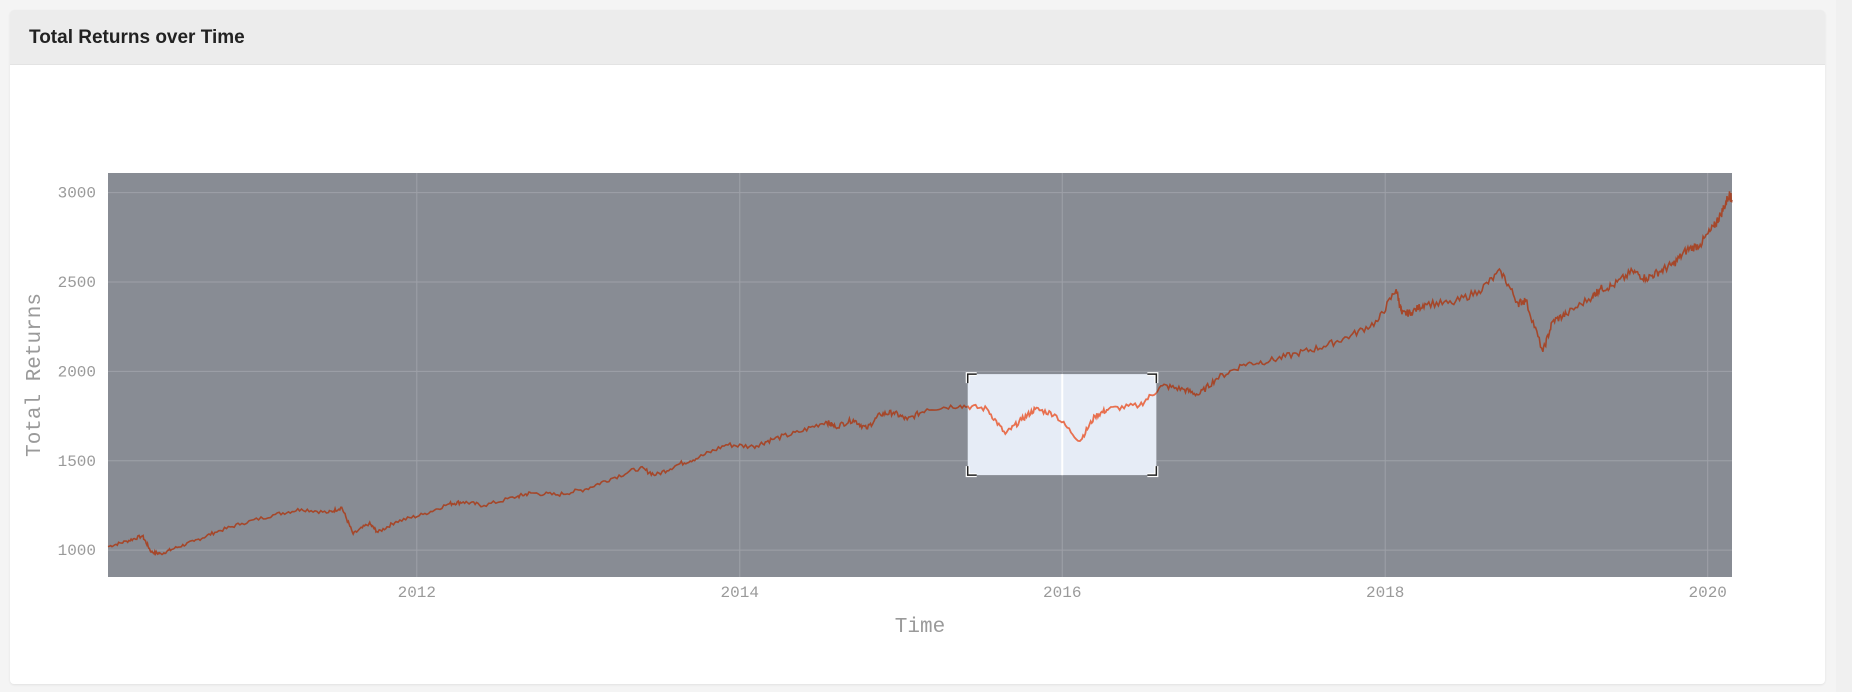 This screenshot has height=692, width=1852. What do you see at coordinates (740, 593) in the screenshot?
I see `x-tick-label: 2014` at bounding box center [740, 593].